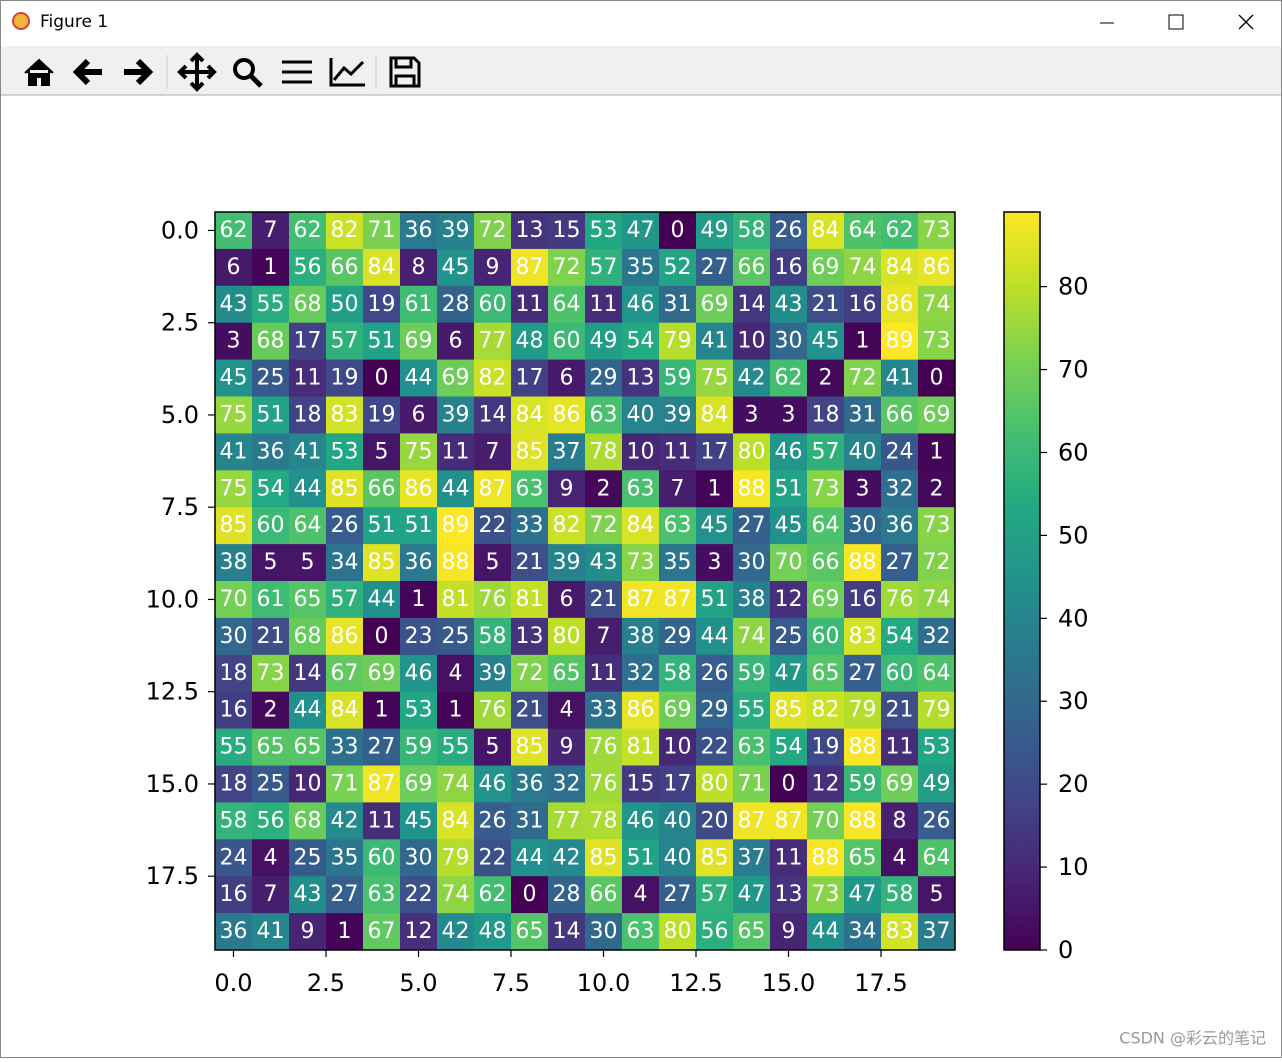 This screenshot has height=1062, width=1282. I want to click on cell-label: 36, so click(419, 230).